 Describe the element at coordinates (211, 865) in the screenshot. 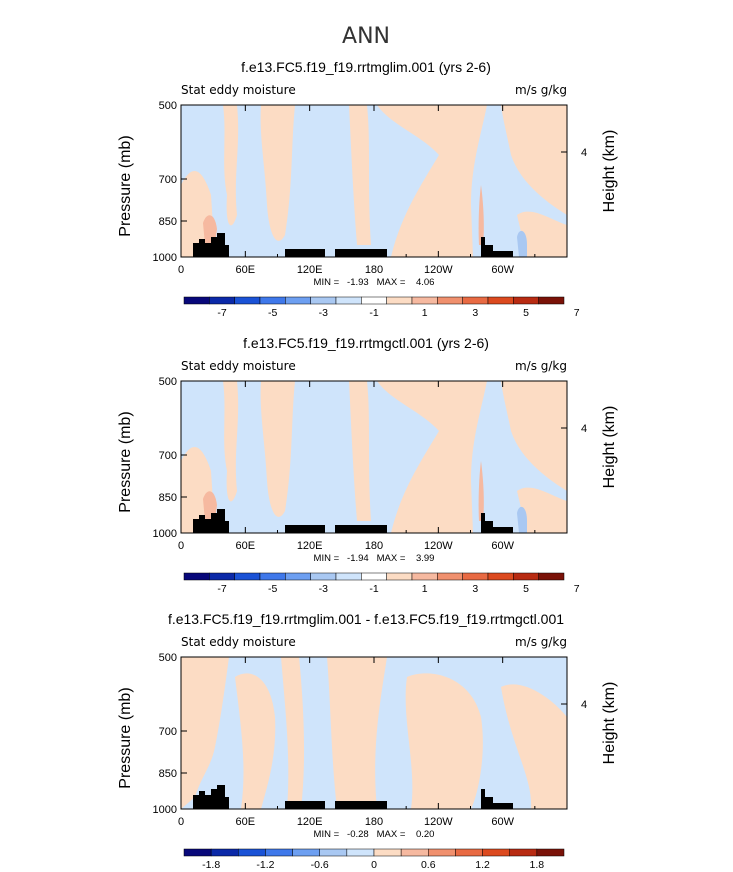

I see `colorbar-label: -1.8` at that location.